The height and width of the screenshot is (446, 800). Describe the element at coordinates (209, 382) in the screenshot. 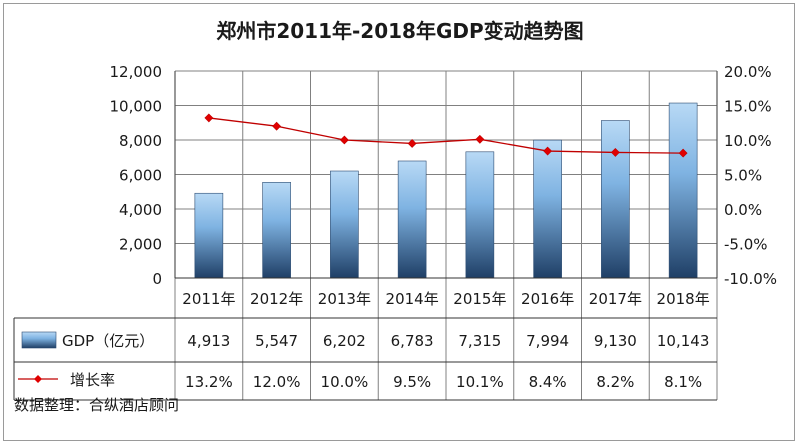

I see `growth-value-cell: 13.2%` at that location.